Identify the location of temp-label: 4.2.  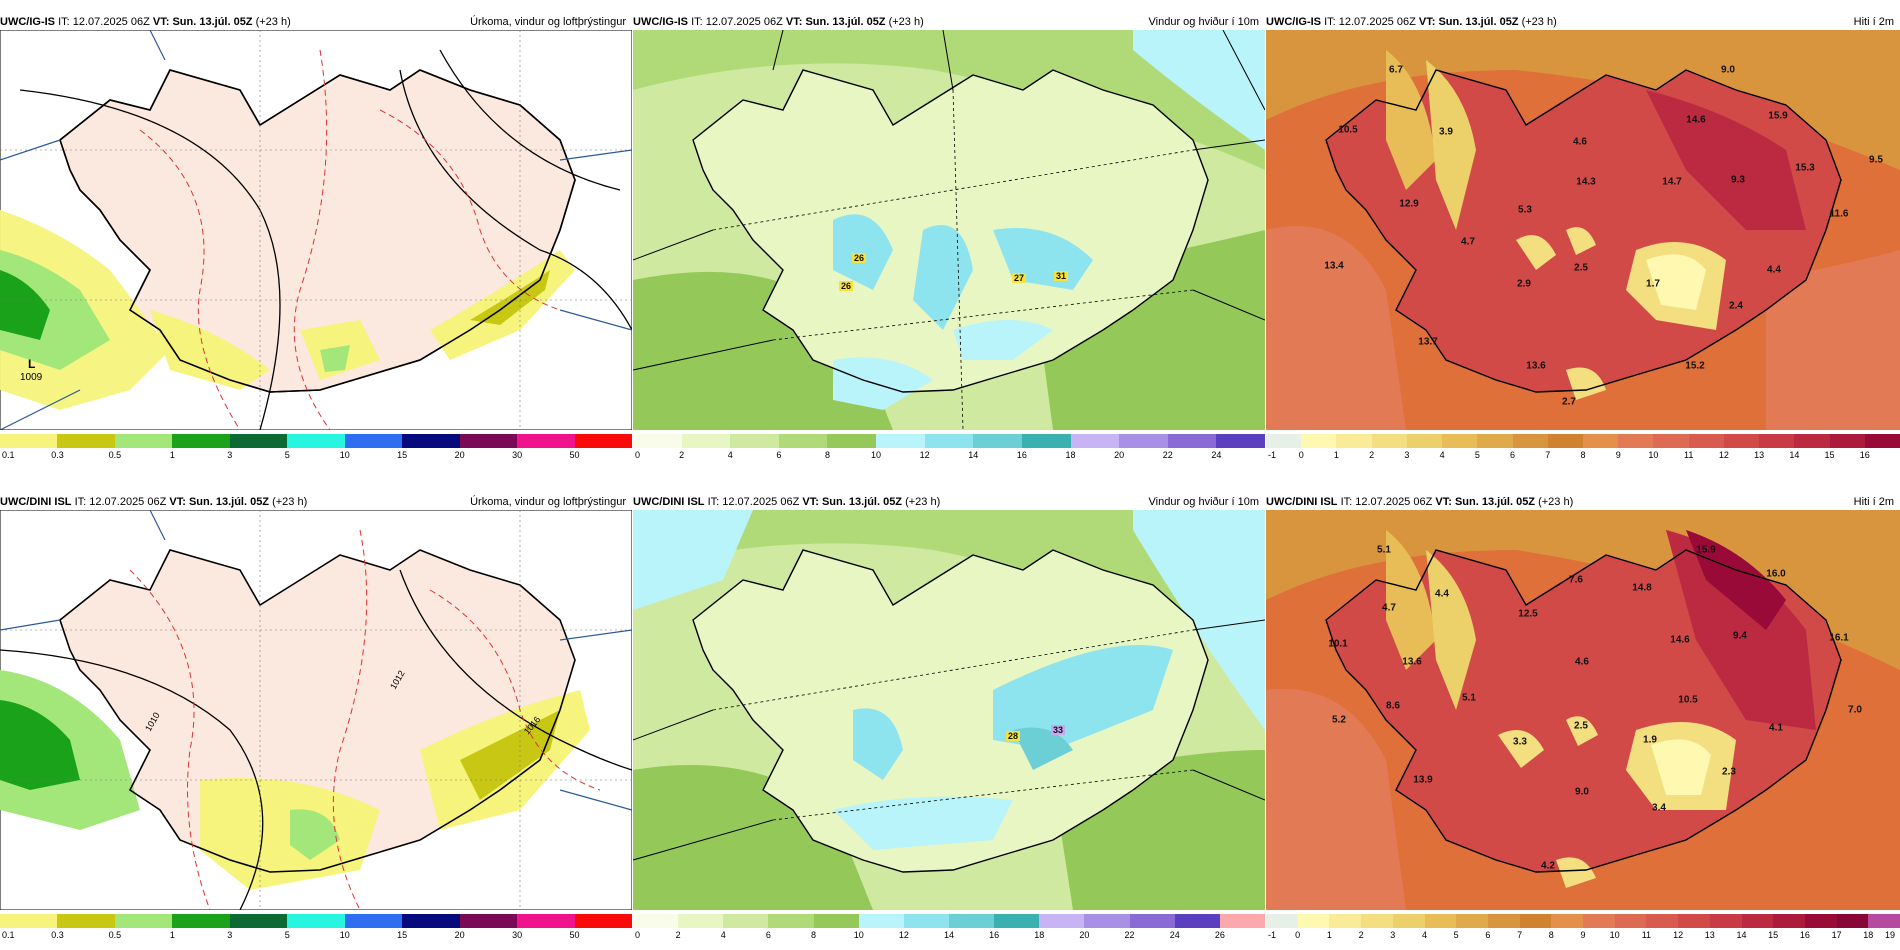
(1548, 866).